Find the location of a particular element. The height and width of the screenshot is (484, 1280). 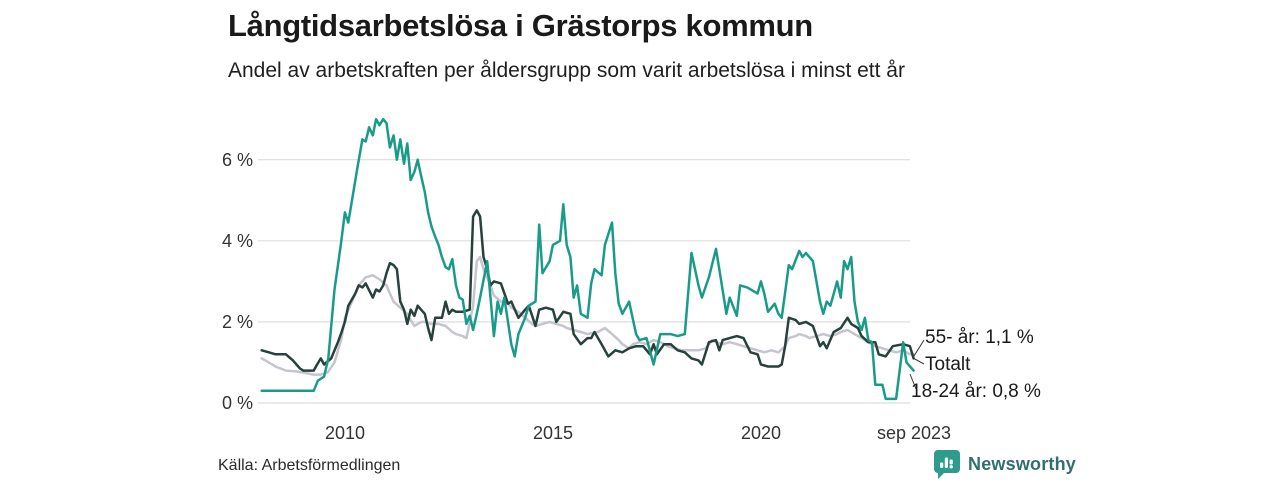

y-tick-6pct: 6 % is located at coordinates (237, 160).